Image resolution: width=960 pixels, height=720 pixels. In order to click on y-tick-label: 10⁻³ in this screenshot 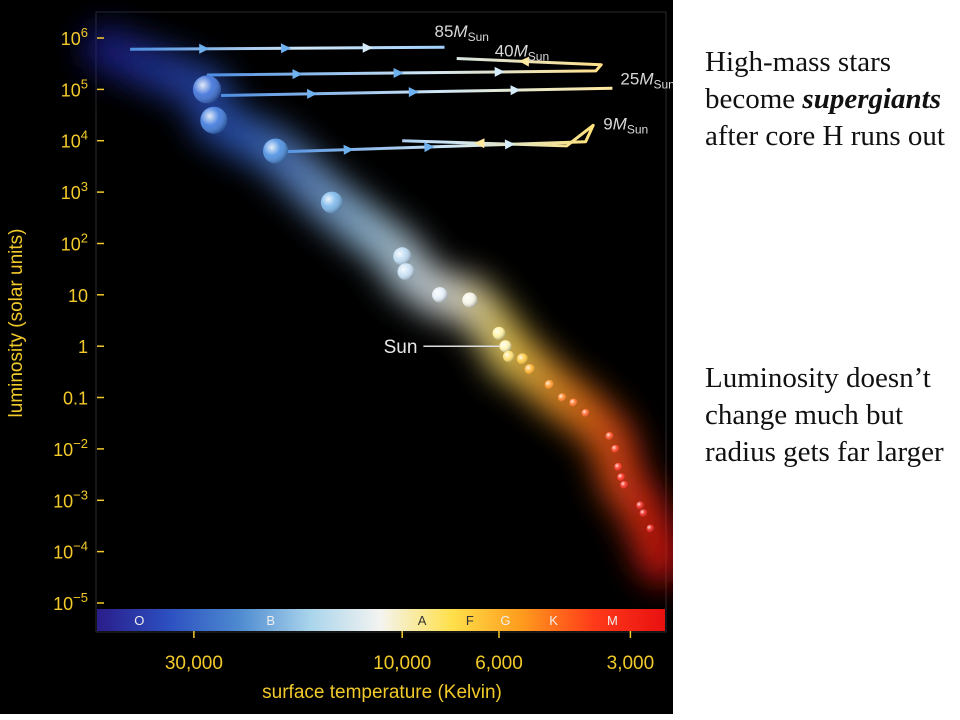, I will do `click(70, 499)`.